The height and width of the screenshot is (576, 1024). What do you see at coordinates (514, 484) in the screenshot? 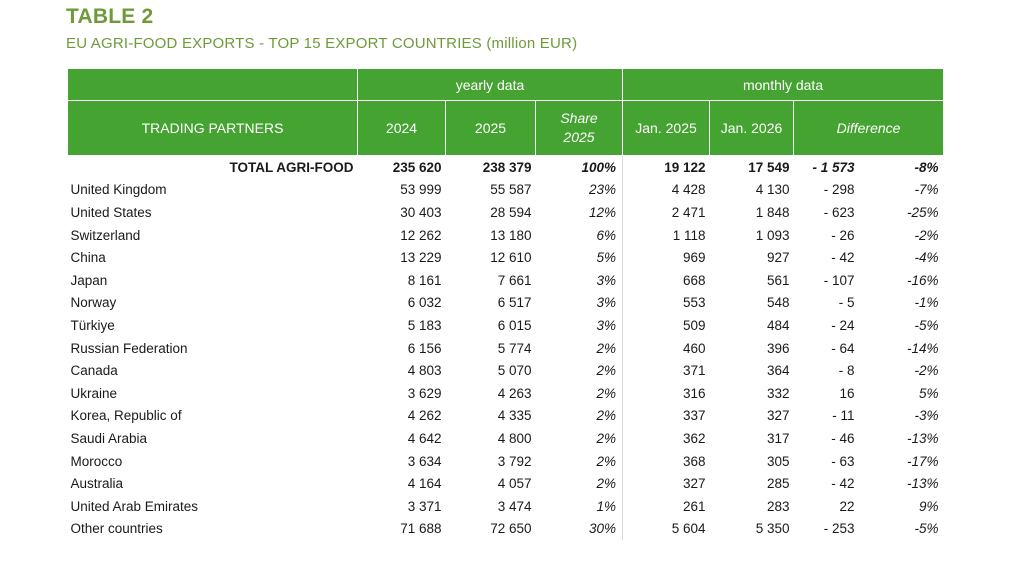
I see `value-2025-cell: 4 057` at bounding box center [514, 484].